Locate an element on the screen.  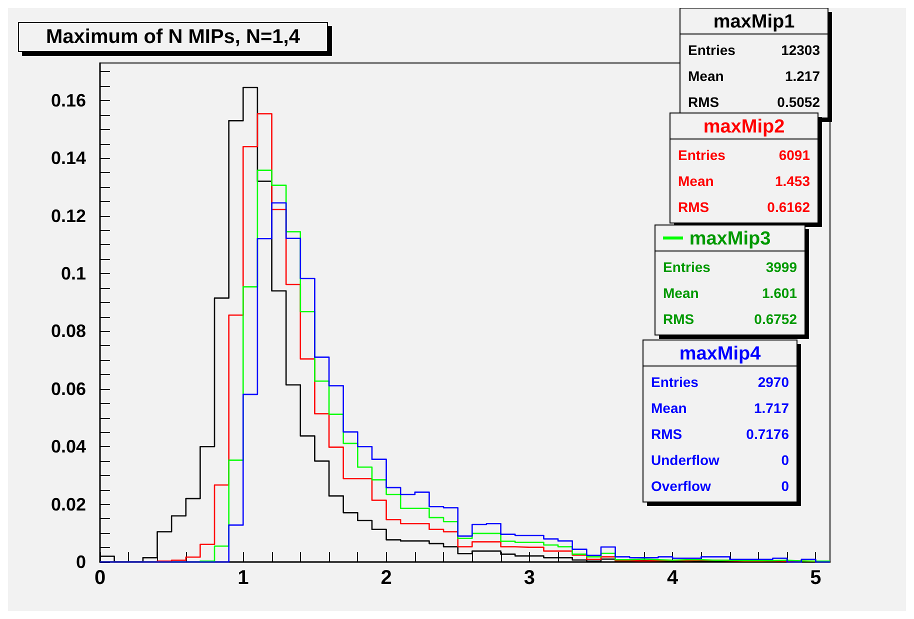
y-tick-label: 0.04 is located at coordinates (68, 446).